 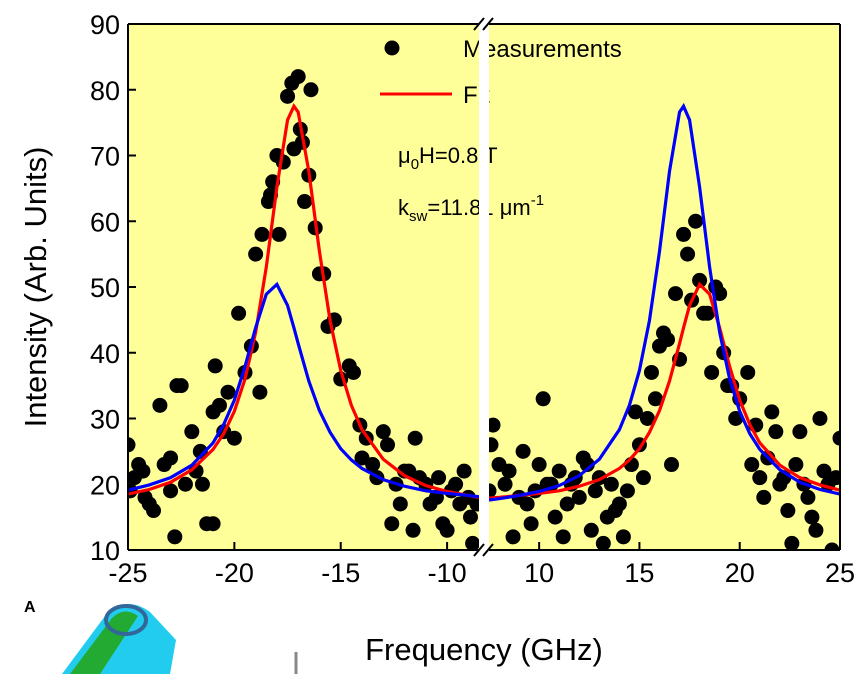 I want to click on x-axis-title: Frequency (GHz), so click(x=484, y=649).